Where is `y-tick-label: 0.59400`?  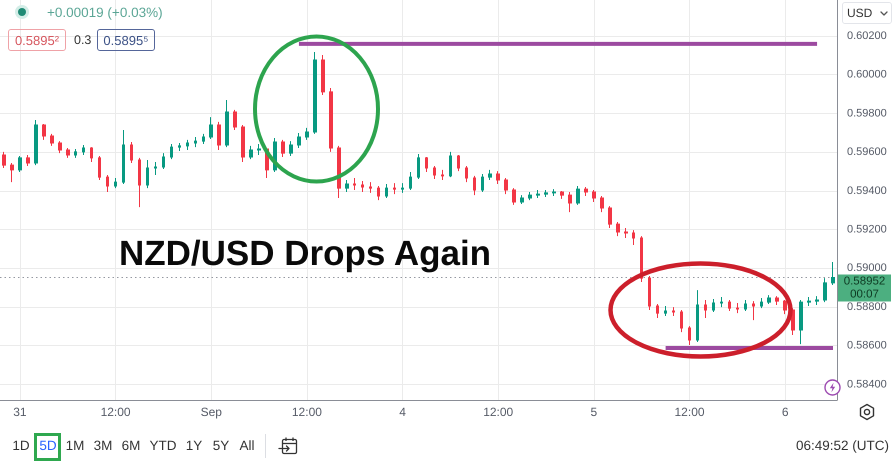
y-tick-label: 0.59400 is located at coordinates (867, 190).